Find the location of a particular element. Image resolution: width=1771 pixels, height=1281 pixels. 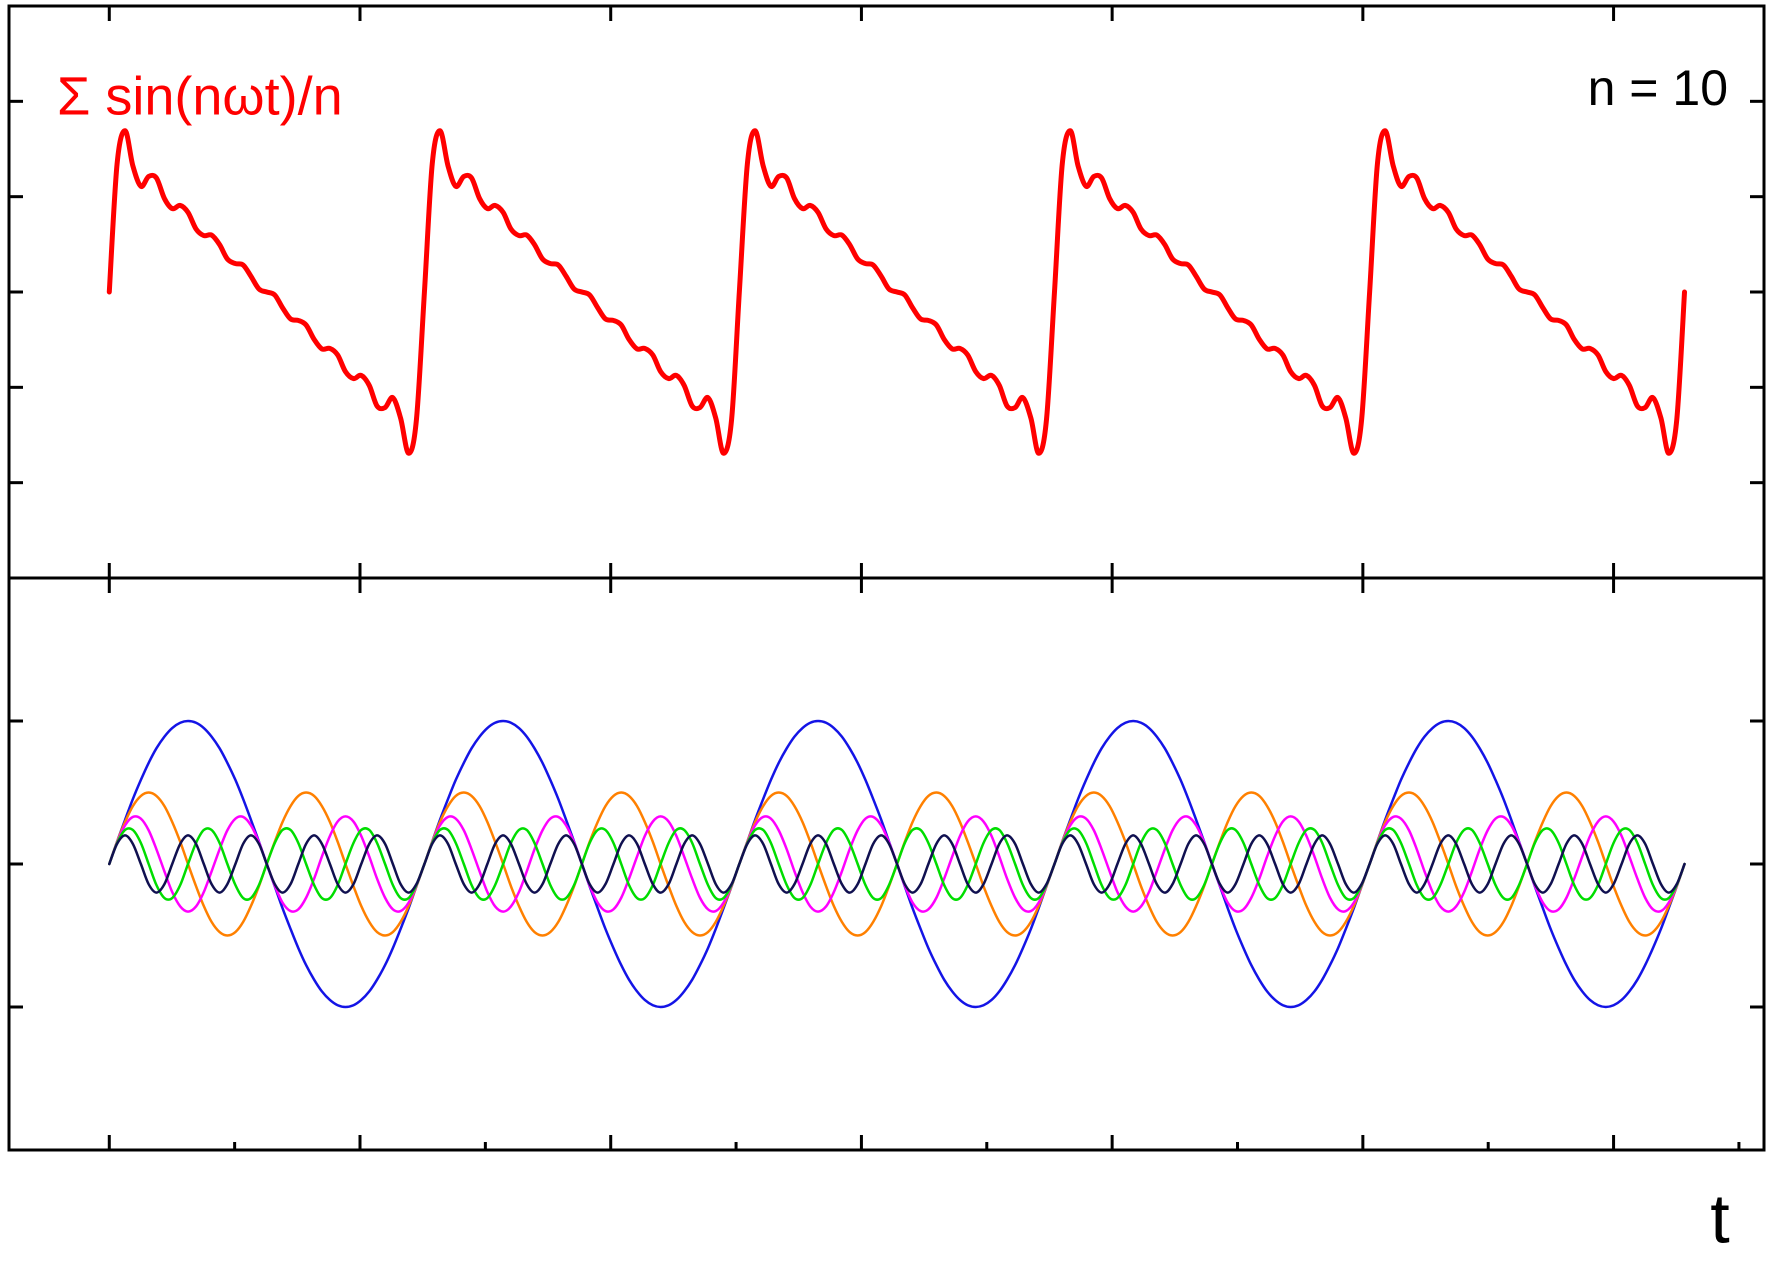

annotation: n = 10 is located at coordinates (1658, 88).